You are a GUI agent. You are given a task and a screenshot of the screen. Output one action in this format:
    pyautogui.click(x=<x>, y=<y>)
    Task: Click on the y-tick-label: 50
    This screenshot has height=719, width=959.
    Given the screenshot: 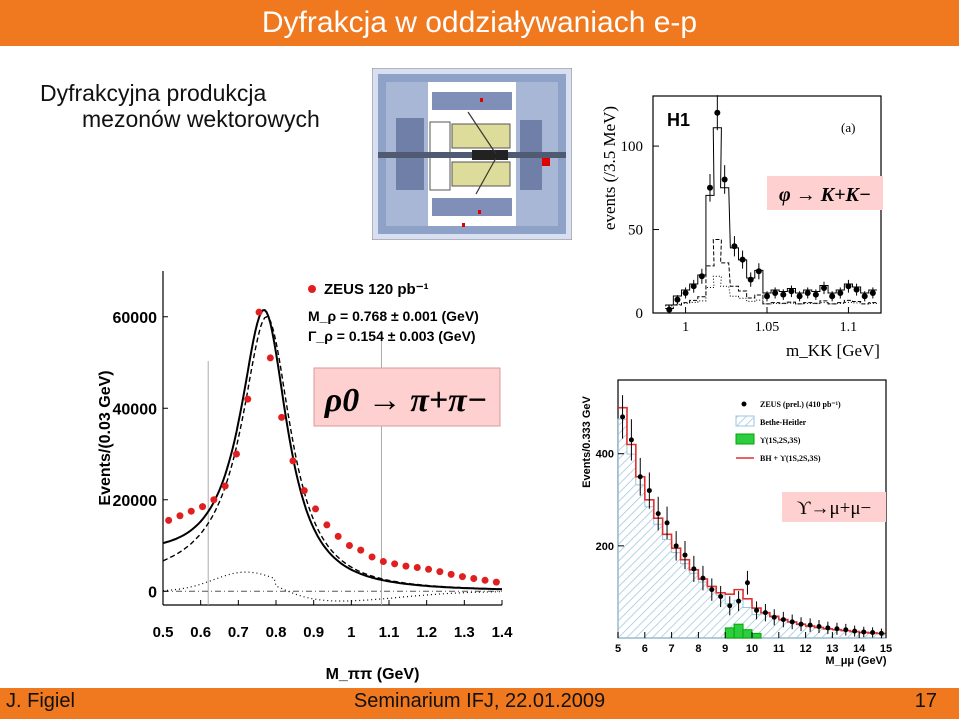 What is the action you would take?
    pyautogui.click(x=635, y=231)
    